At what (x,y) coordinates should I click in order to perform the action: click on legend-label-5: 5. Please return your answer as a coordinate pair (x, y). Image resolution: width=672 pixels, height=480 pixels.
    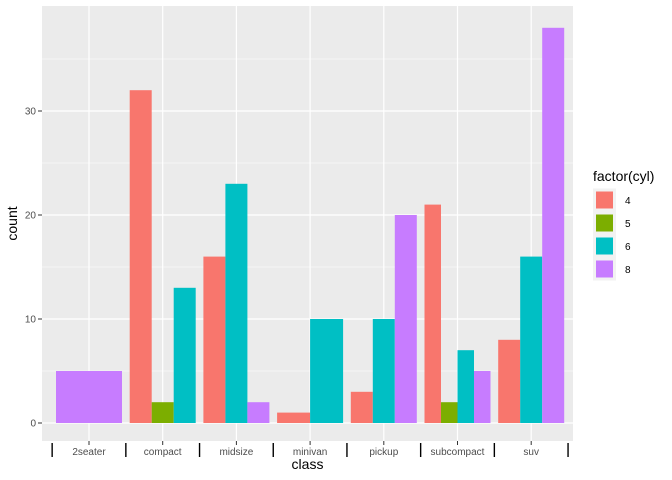
    Looking at the image, I should click on (628, 224).